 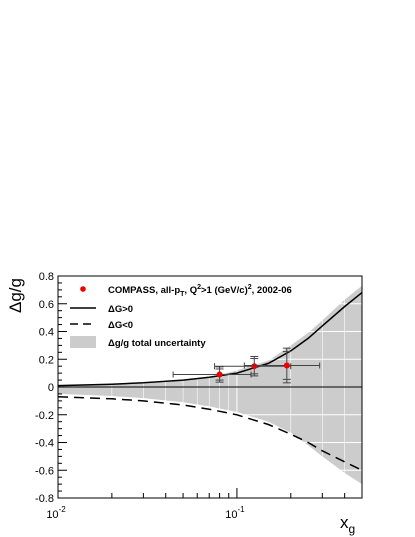 What do you see at coordinates (120, 309) in the screenshot?
I see `legend-label: ΔG>0` at bounding box center [120, 309].